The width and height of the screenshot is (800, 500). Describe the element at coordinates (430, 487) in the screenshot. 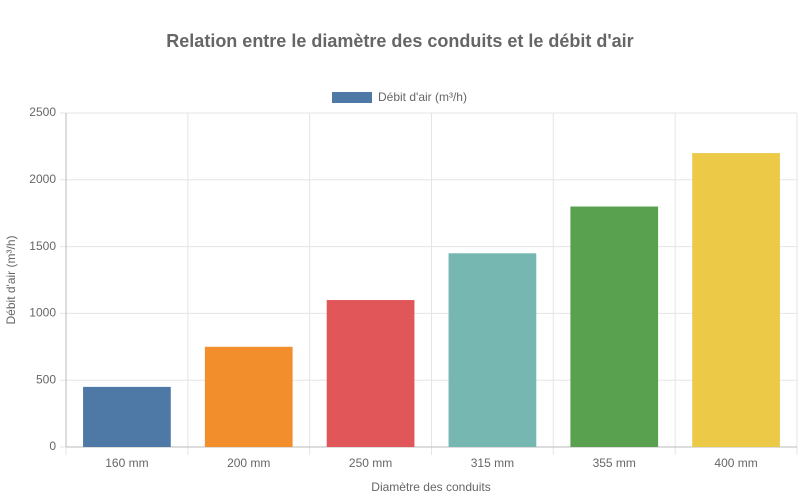

I see `x-axis-title: Diamètre des conduits` at that location.